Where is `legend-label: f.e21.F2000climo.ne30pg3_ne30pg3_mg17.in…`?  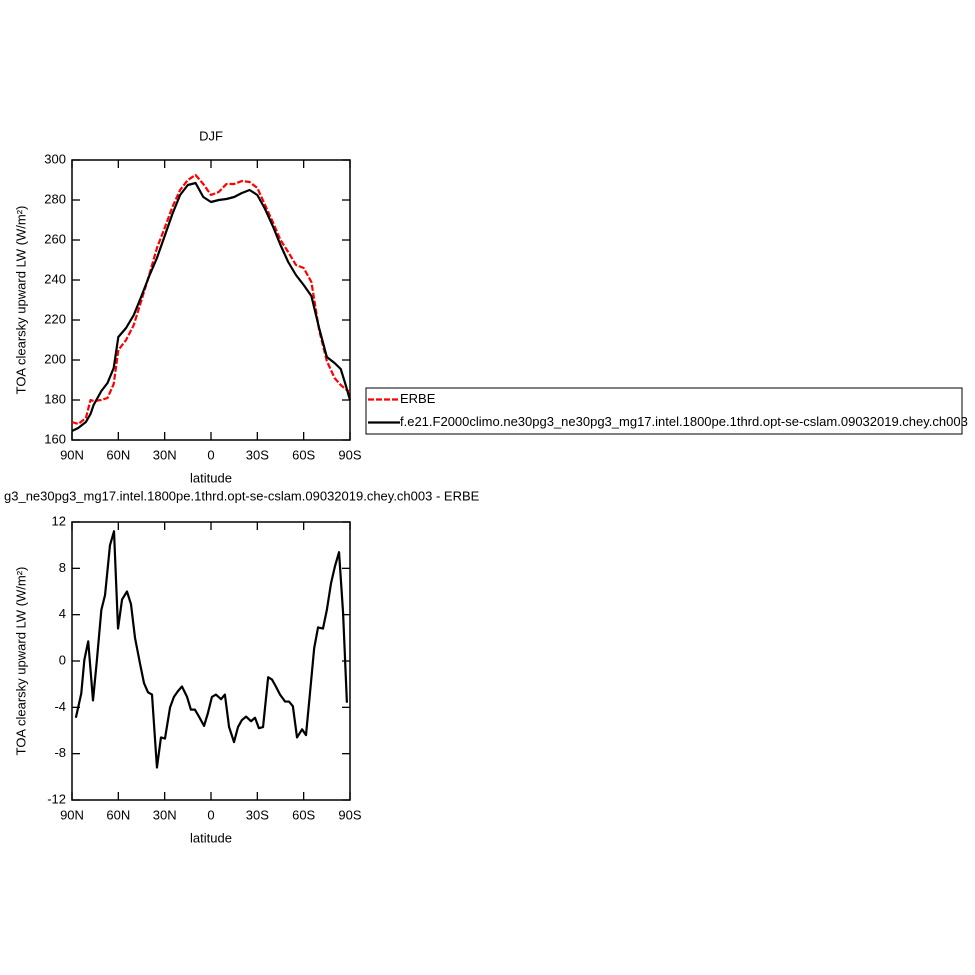 legend-label: f.e21.F2000climo.ne30pg3_ne30pg3_mg17.in… is located at coordinates (684, 421).